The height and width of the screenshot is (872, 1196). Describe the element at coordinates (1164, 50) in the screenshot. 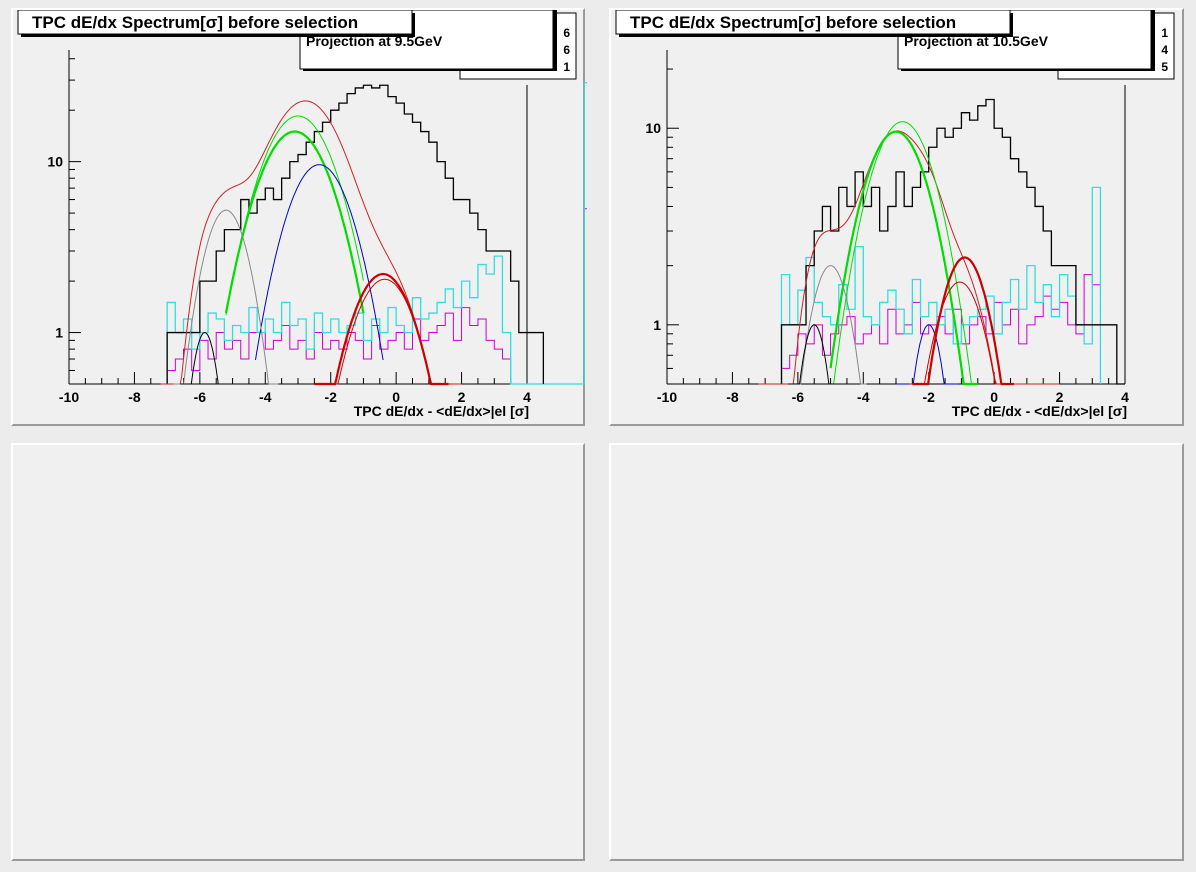

I see `stats-digit: 4` at that location.